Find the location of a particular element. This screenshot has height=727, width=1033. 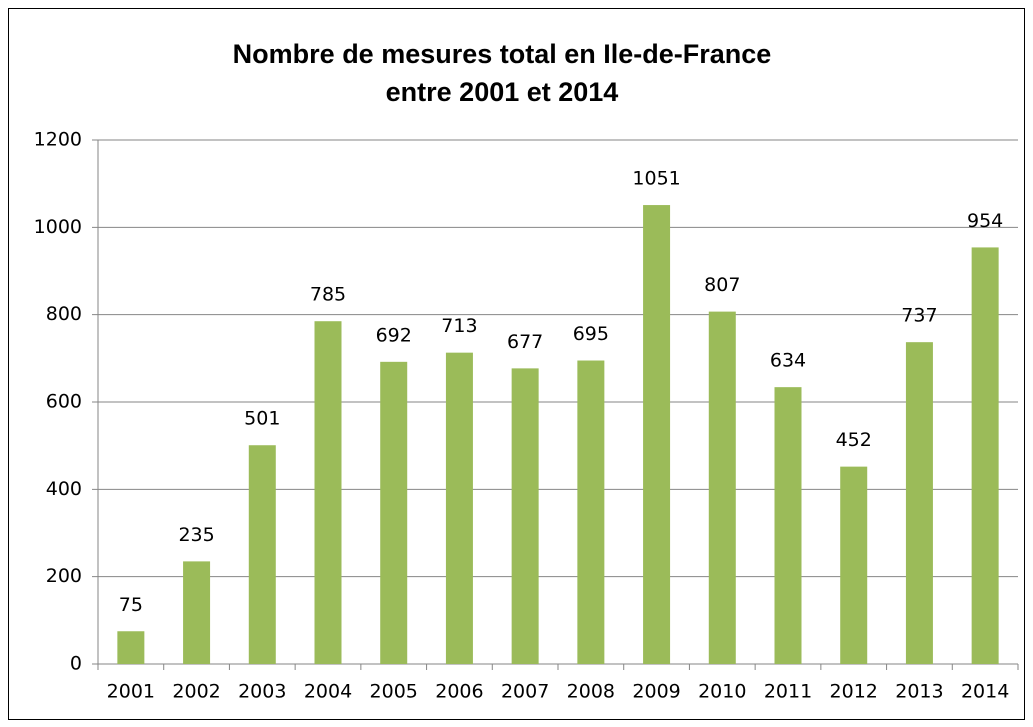

data-label: 501 is located at coordinates (262, 419).